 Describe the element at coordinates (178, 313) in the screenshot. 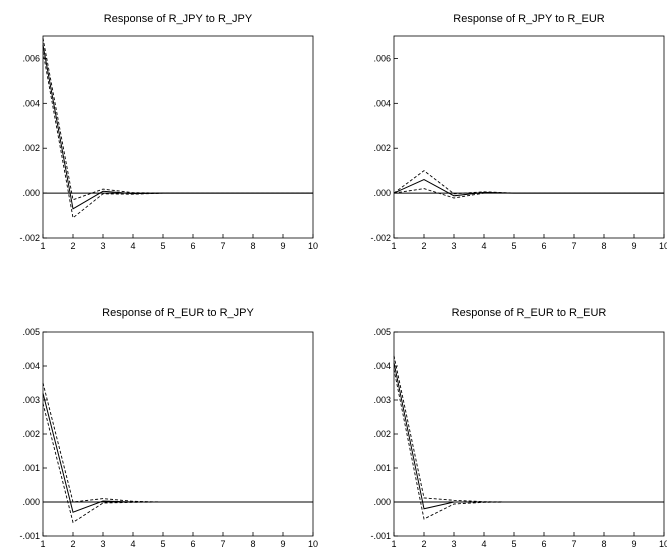

I see `chart-title: Response of R_EUR to R_JPY` at that location.